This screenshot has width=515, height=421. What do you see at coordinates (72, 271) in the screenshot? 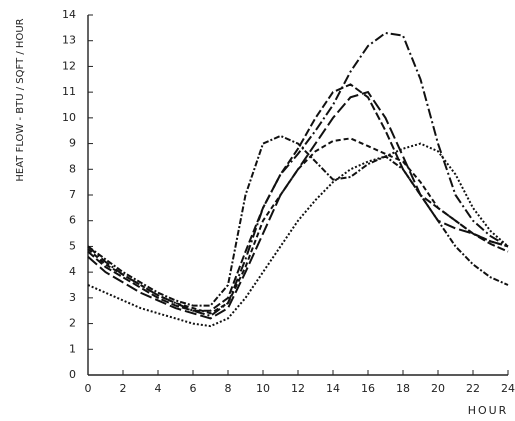
I see `y-tick-label: 4` at bounding box center [72, 271].